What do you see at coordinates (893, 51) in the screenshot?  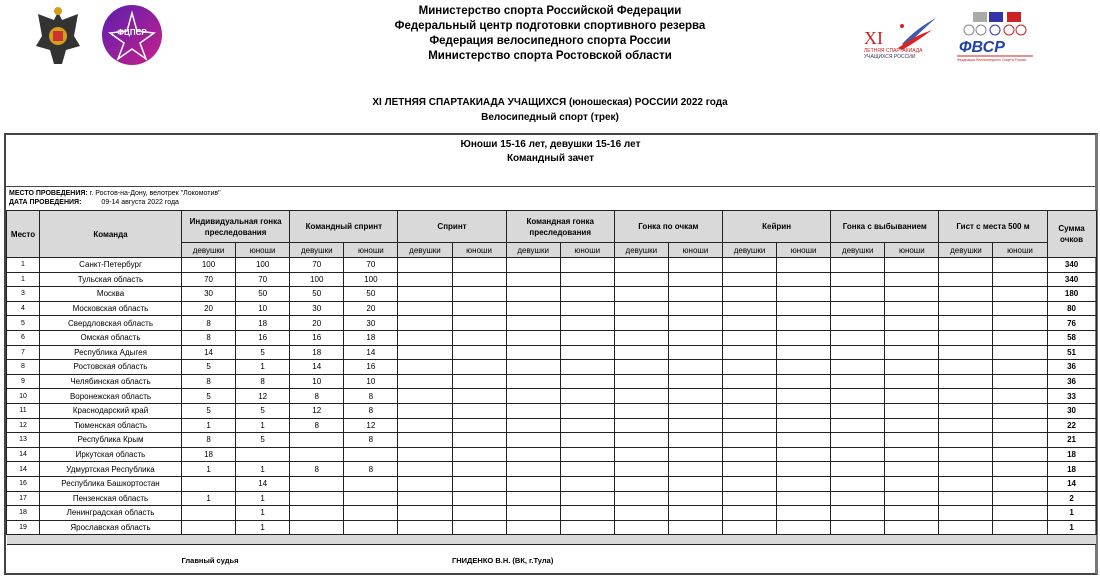 I see `svg-text: ЛЕТНЯЯ СПАРТАКИАДА` at bounding box center [893, 51].